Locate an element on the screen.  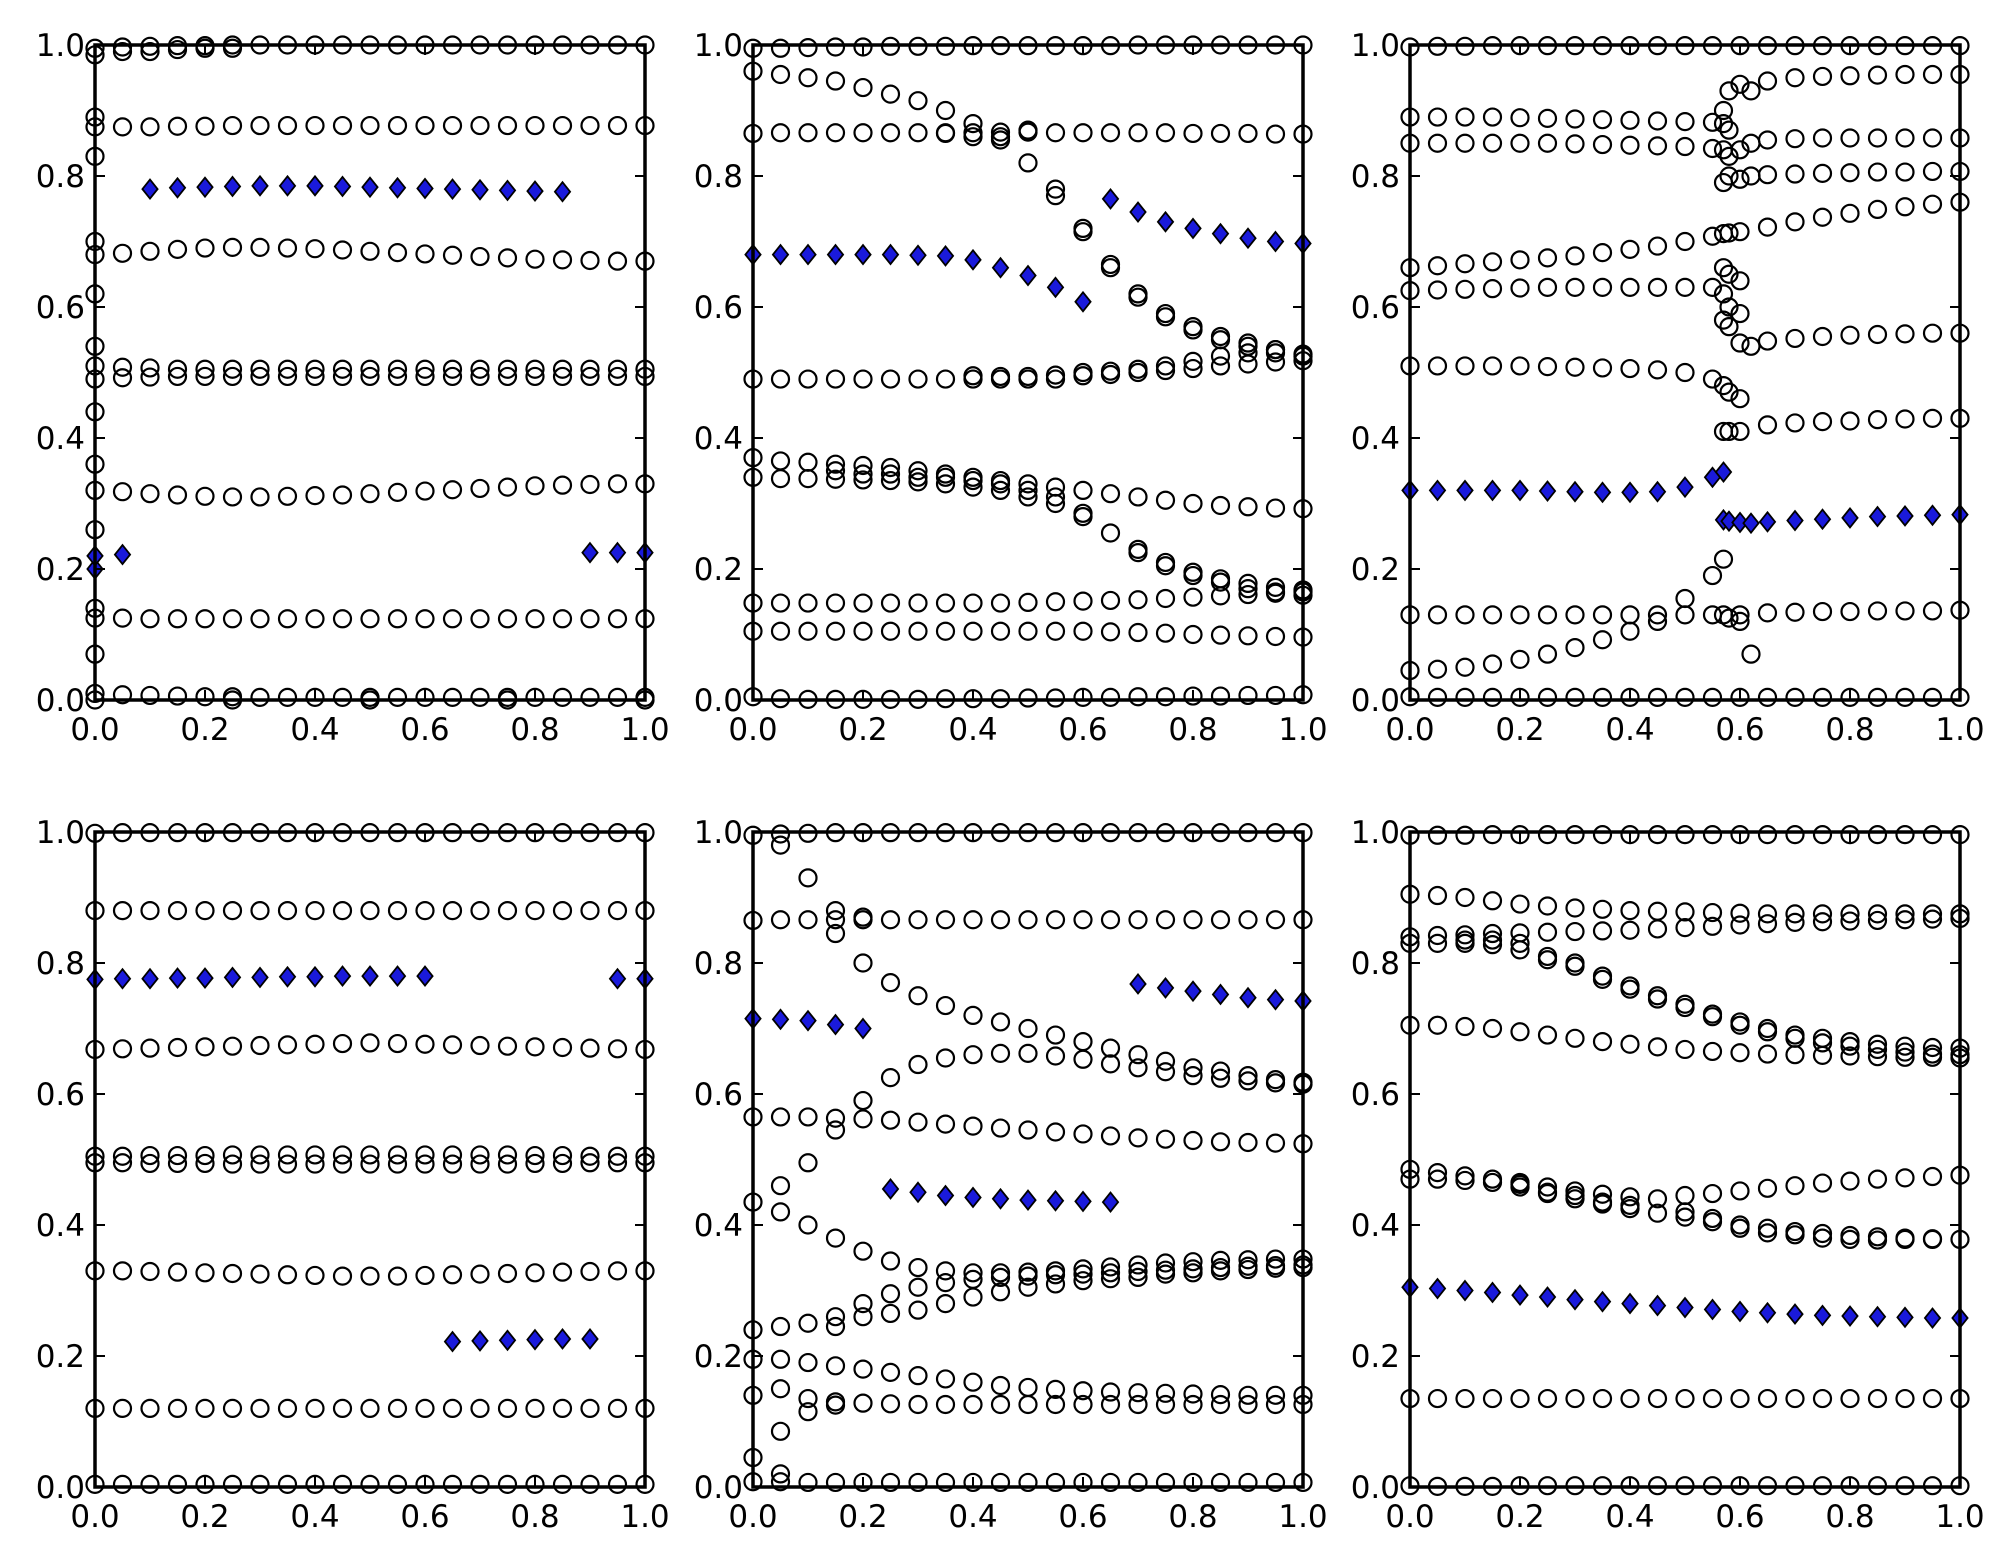
y-tick-label: 1.0 is located at coordinates (718, 833).